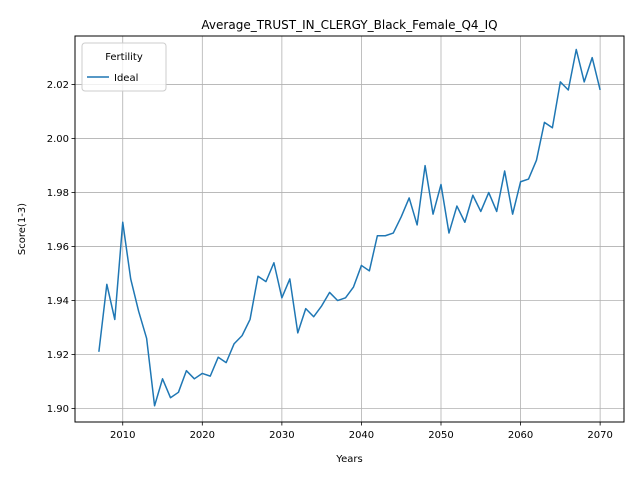 The height and width of the screenshot is (480, 640). Describe the element at coordinates (22, 229) in the screenshot. I see `y-axis-label: Score(1-3)` at that location.